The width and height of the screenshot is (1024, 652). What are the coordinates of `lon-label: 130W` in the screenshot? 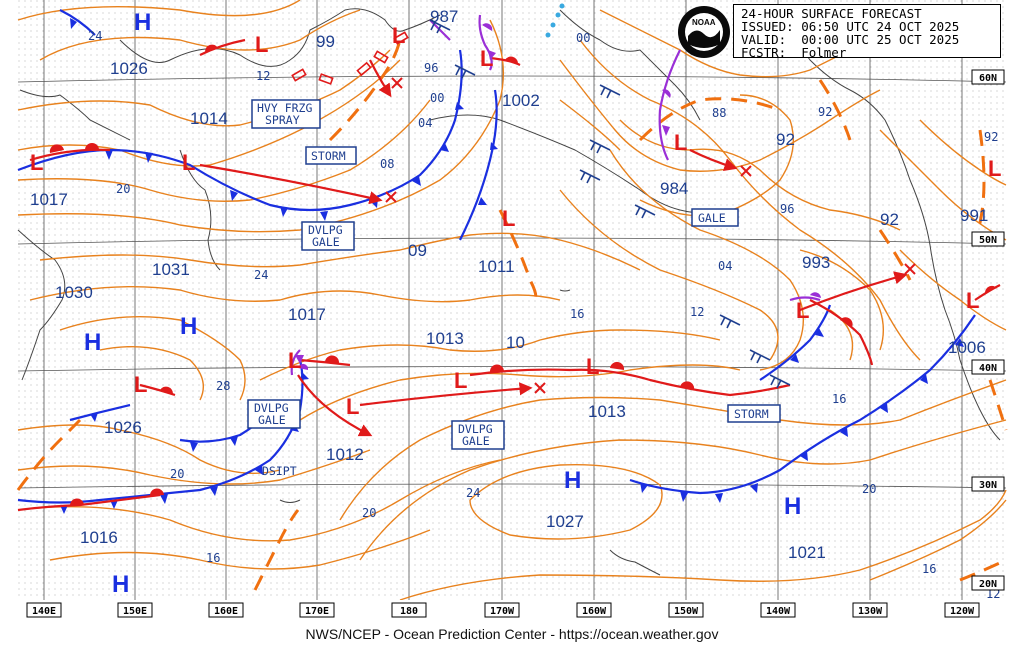 It's located at (870, 611).